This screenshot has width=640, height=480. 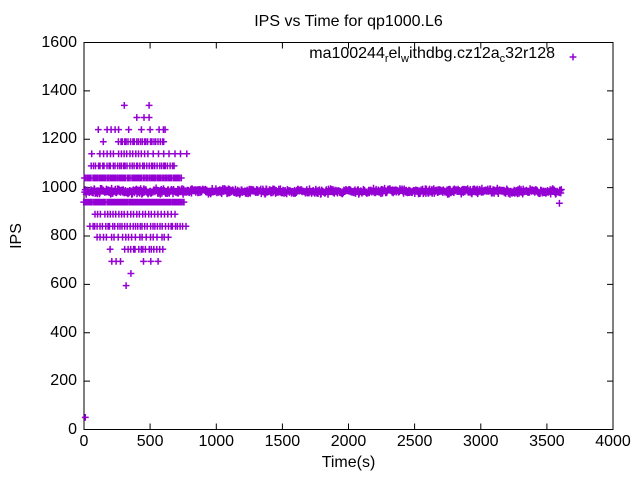 I want to click on legend-label-text: el, so click(x=394, y=53).